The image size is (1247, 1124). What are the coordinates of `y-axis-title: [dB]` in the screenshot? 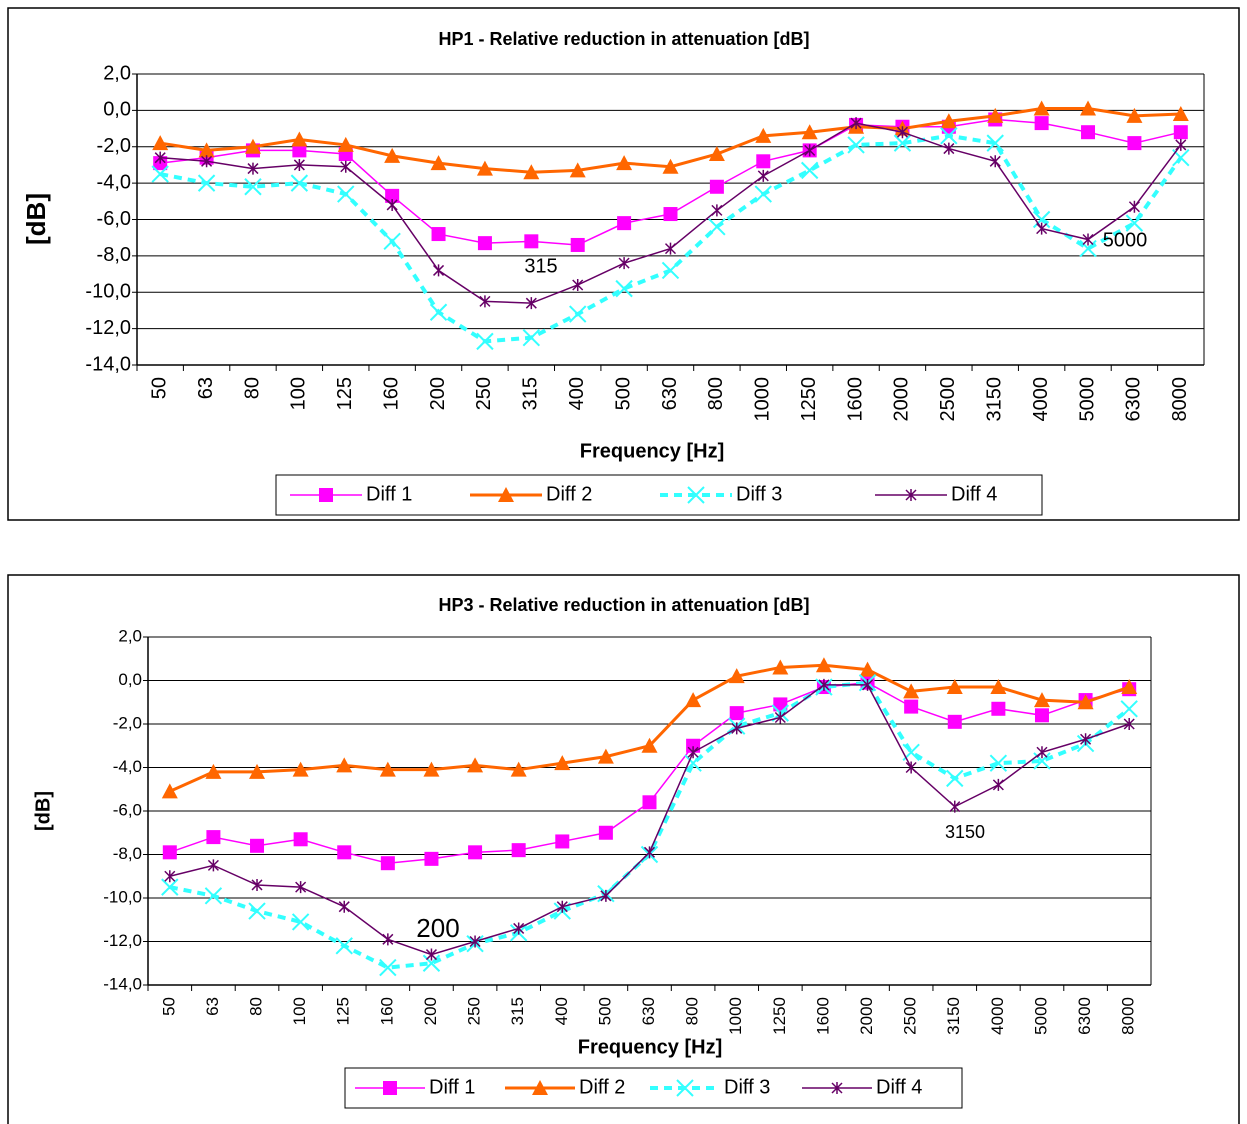 It's located at (36, 219).